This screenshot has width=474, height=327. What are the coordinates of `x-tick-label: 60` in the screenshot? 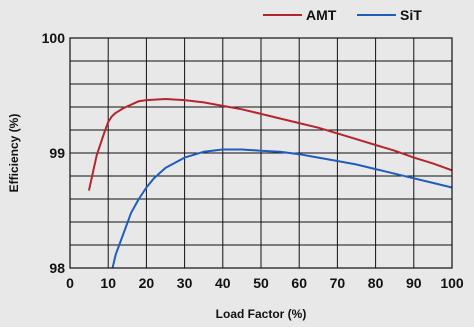 It's located at (299, 283).